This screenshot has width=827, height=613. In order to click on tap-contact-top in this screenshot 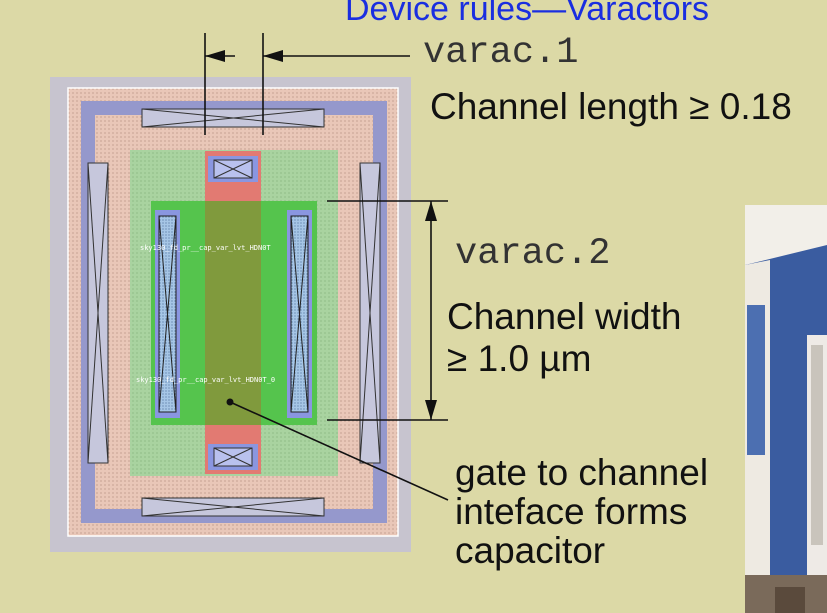, I will do `click(233, 118)`.